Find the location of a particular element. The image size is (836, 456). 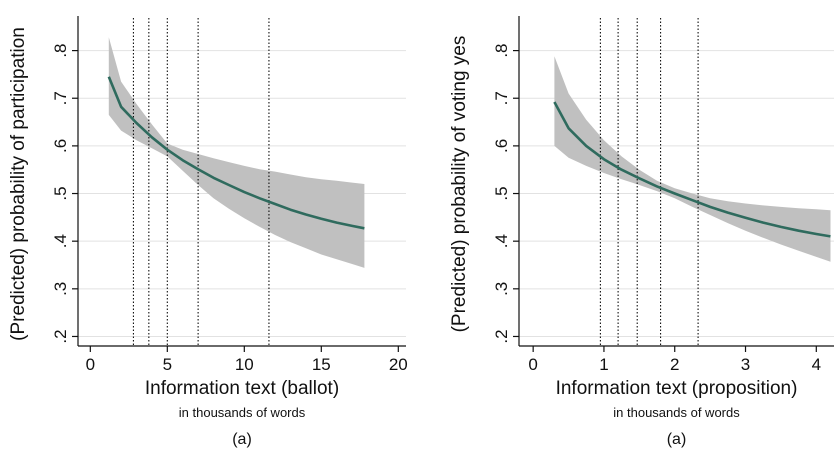

confidence-band is located at coordinates (692, 159).